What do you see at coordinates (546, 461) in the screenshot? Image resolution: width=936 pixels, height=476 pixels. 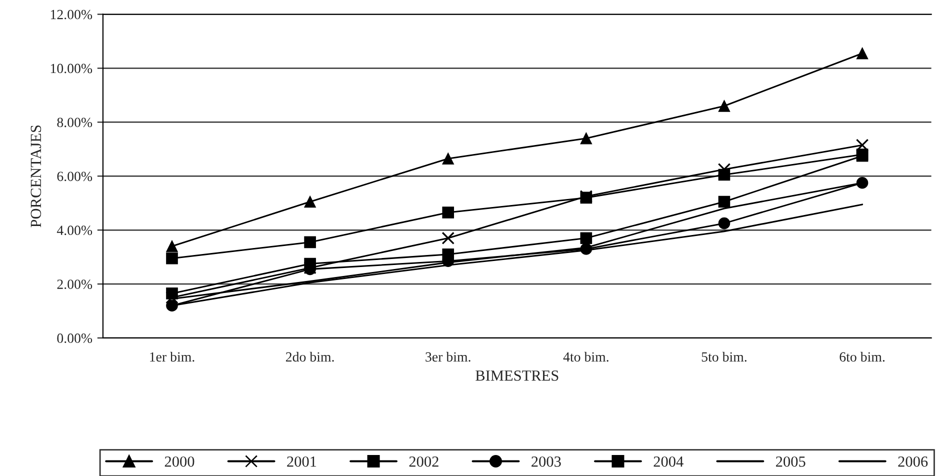 I see `legend-label: 2003` at bounding box center [546, 461].